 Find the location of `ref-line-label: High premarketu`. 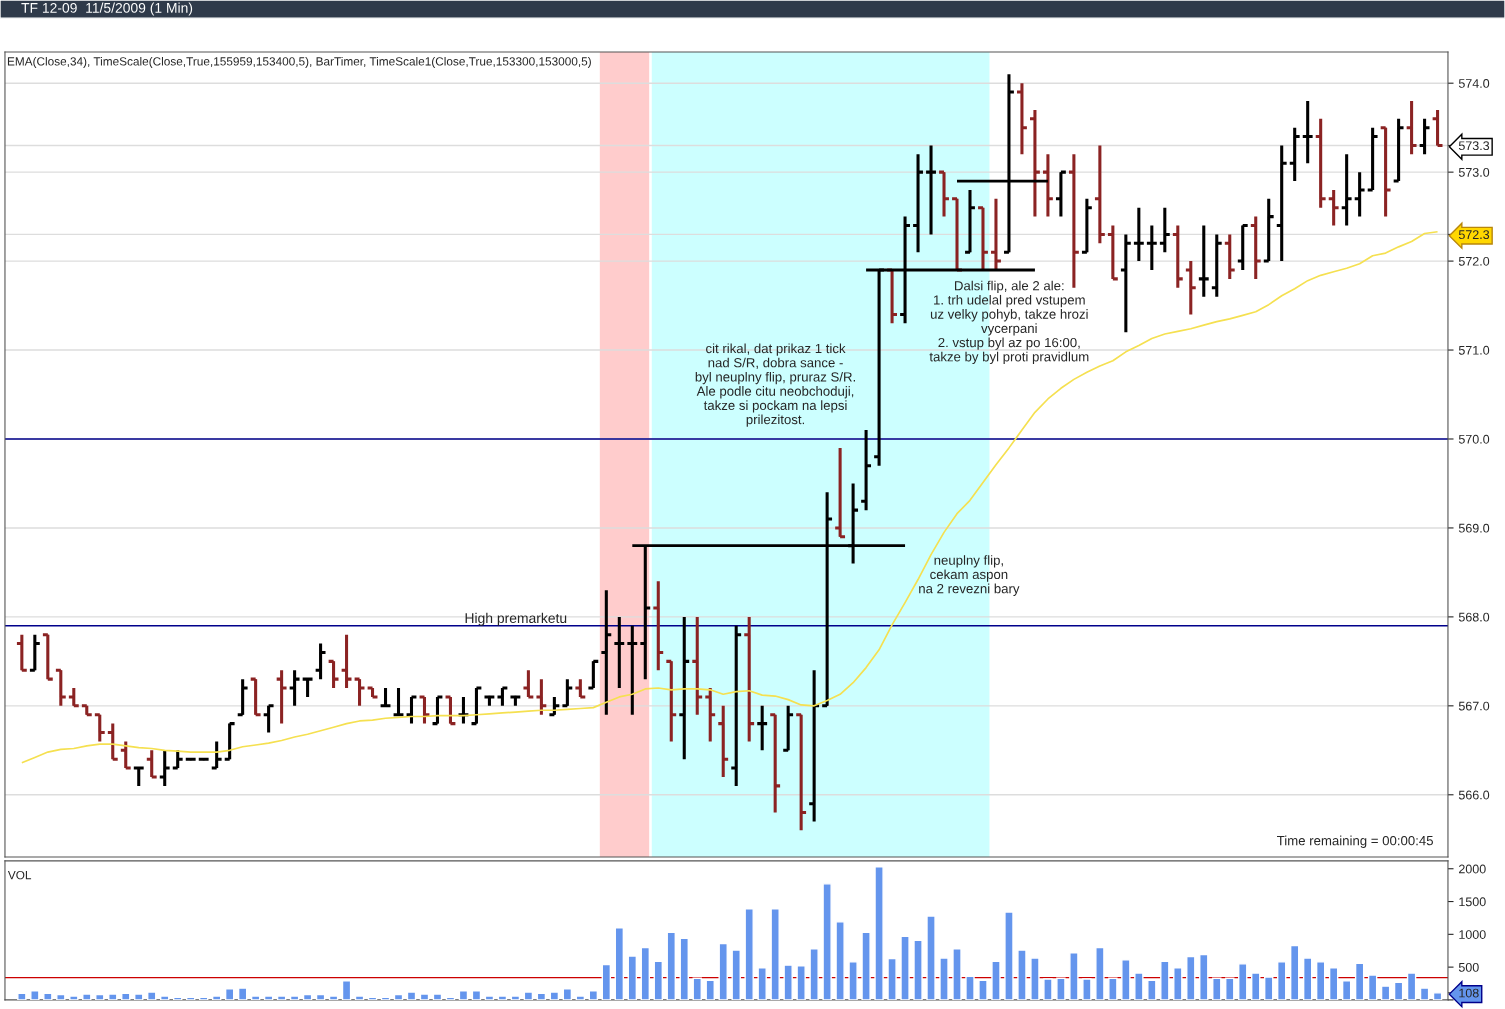

ref-line-label: High premarketu is located at coordinates (516, 619).